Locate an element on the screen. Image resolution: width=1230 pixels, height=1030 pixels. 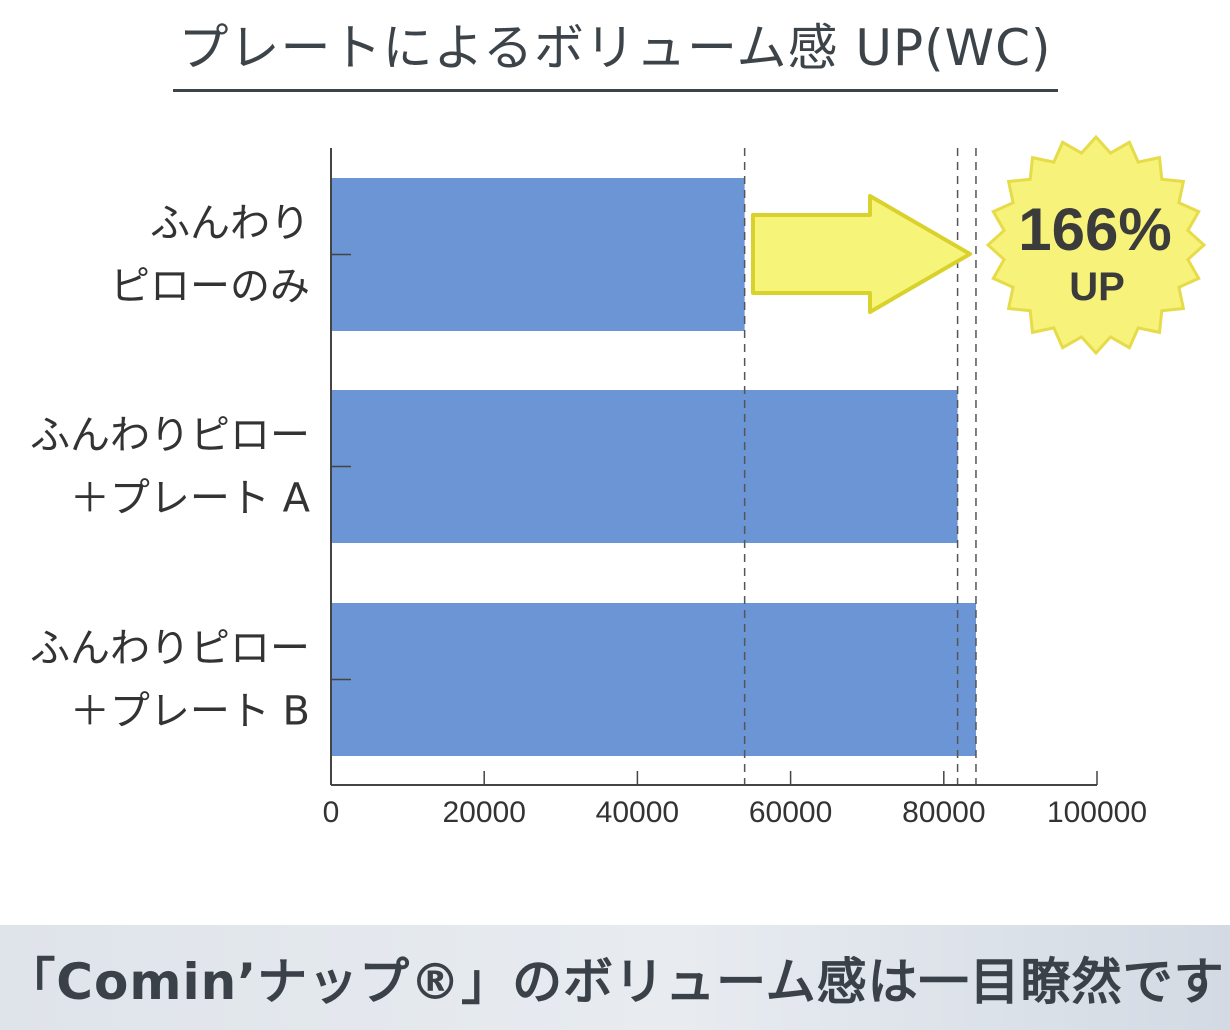
arrow-shape is located at coordinates (861, 254).